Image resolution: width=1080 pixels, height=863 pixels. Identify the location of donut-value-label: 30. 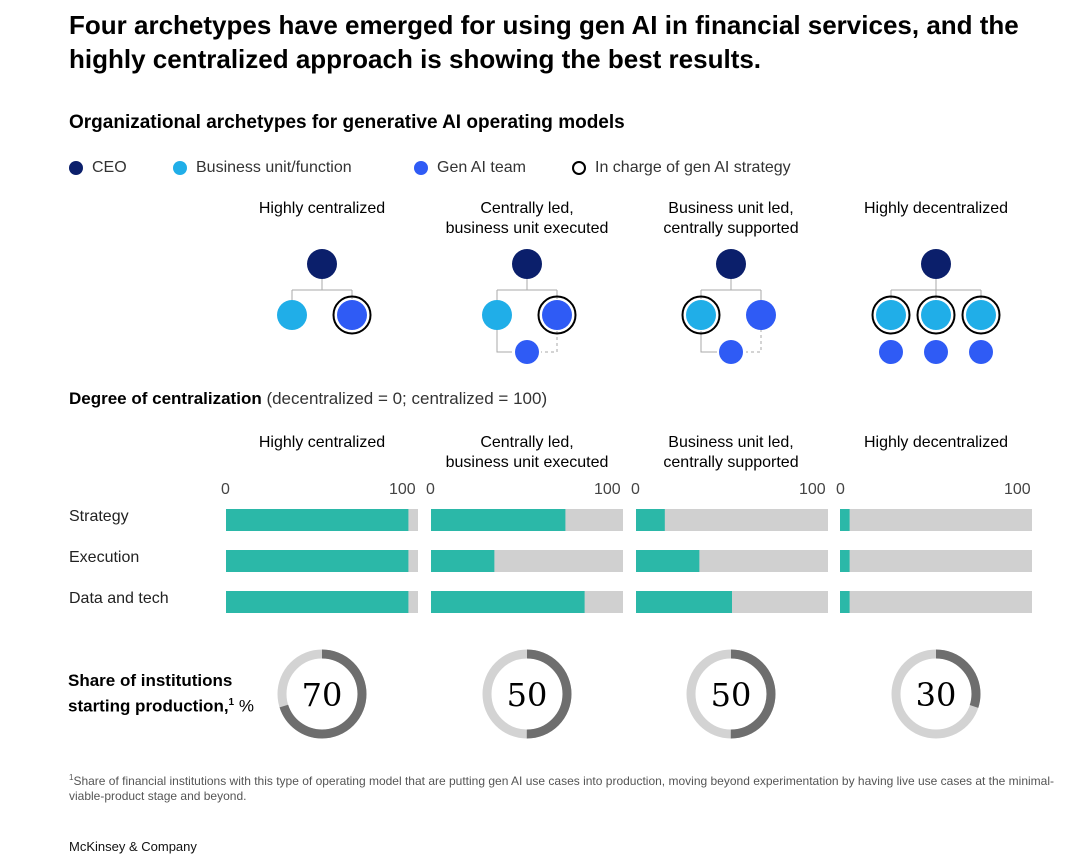
(936, 695).